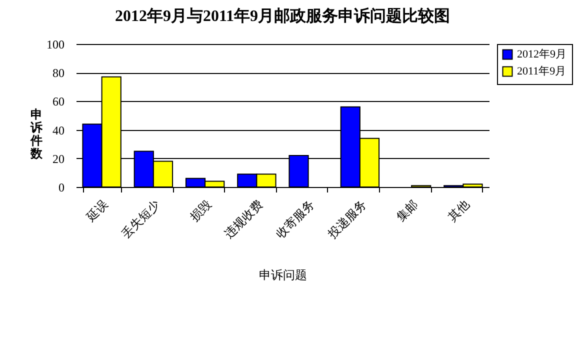 This screenshot has width=585, height=350. Describe the element at coordinates (346, 219) in the screenshot. I see `x-tick-label: 投递服务` at that location.